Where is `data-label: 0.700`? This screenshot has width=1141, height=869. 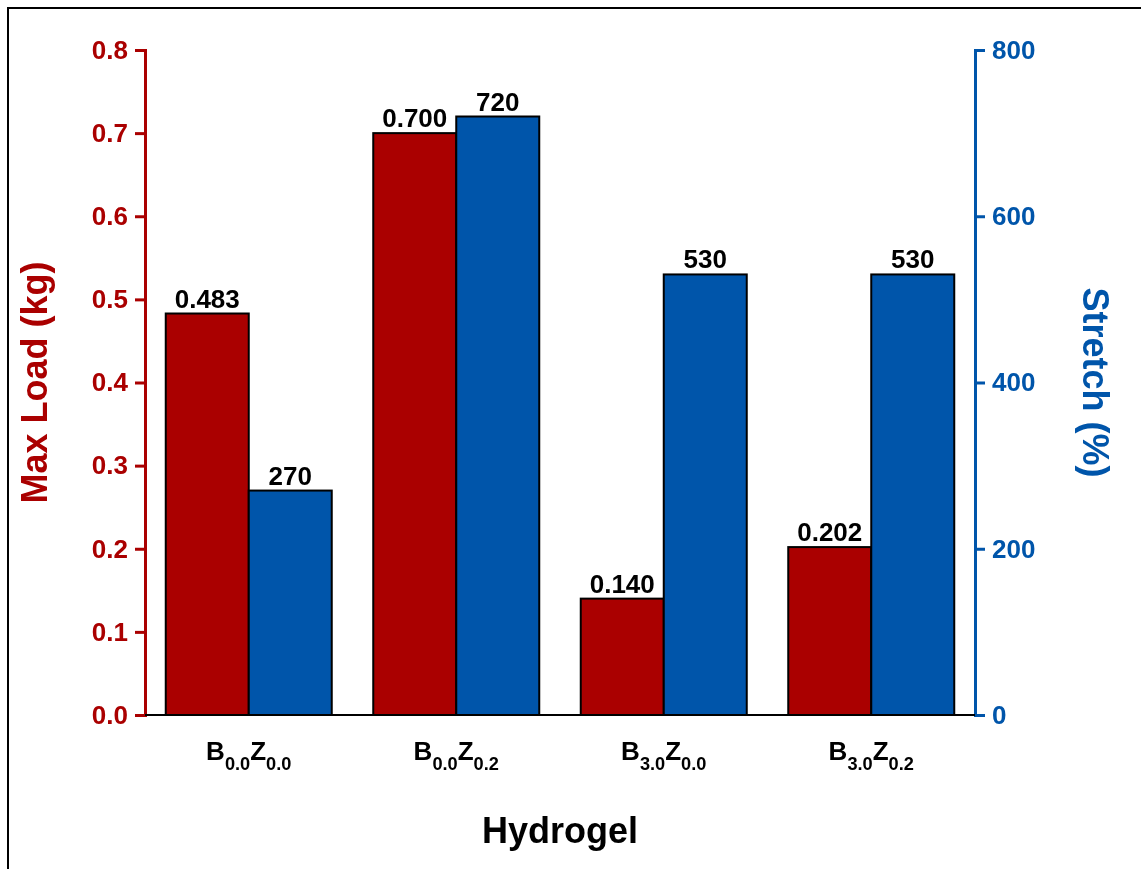
data-label: 0.700 is located at coordinates (415, 118).